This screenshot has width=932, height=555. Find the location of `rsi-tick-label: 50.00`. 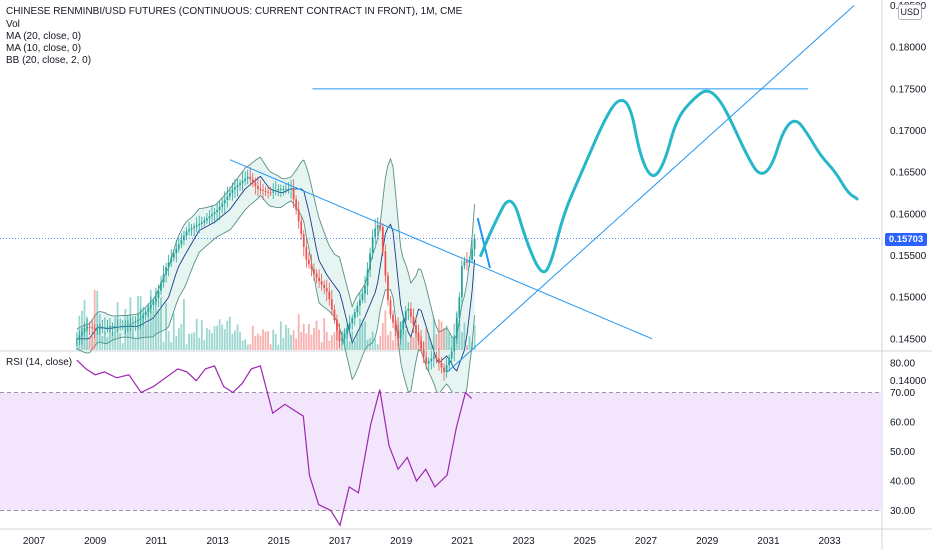

rsi-tick-label: 50.00 is located at coordinates (902, 452).